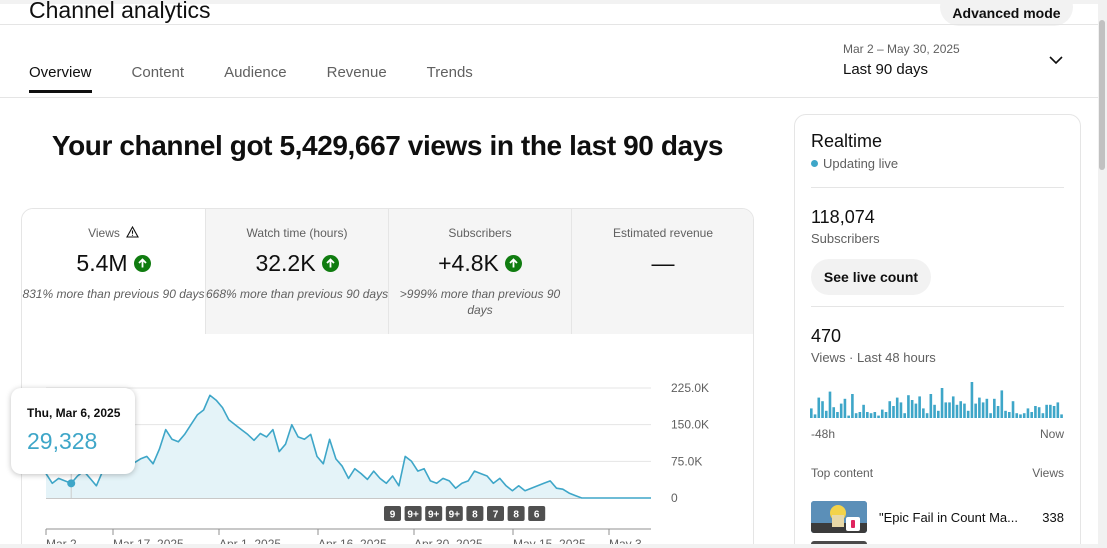 This screenshot has width=1107, height=548. What do you see at coordinates (61, 542) in the screenshot?
I see `x-tick-label: Mar 2` at bounding box center [61, 542].